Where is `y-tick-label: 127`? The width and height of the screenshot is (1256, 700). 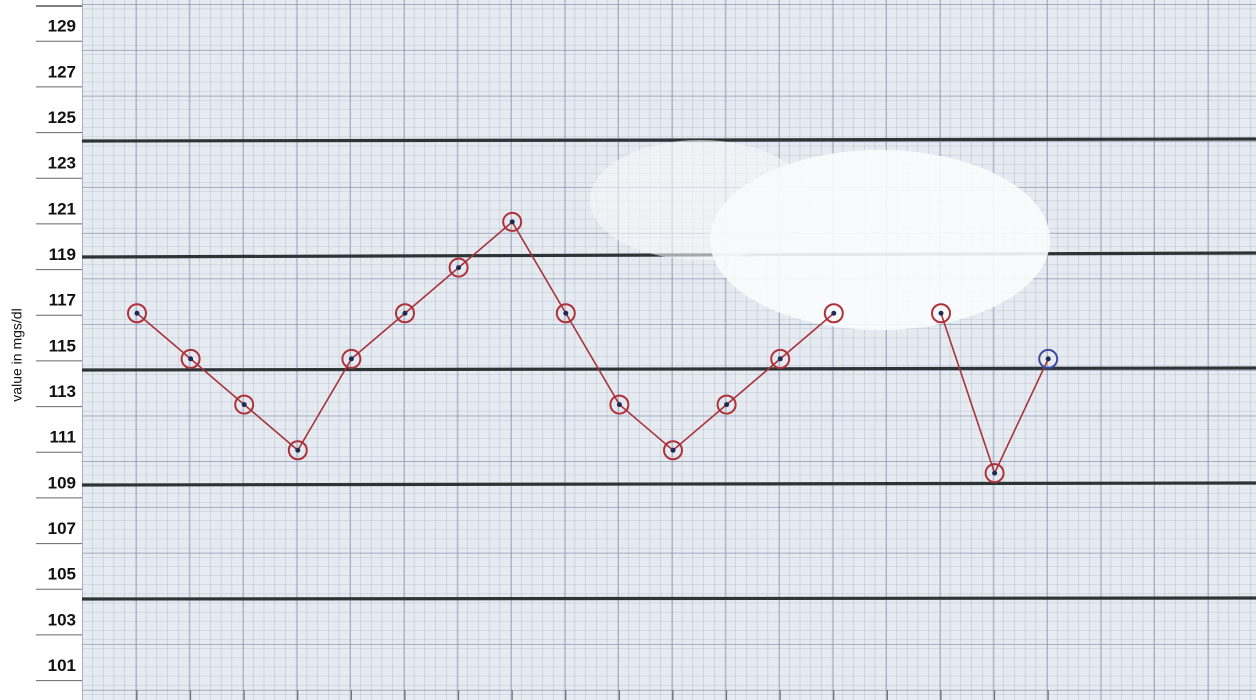
y-tick-label: 127 is located at coordinates (62, 71).